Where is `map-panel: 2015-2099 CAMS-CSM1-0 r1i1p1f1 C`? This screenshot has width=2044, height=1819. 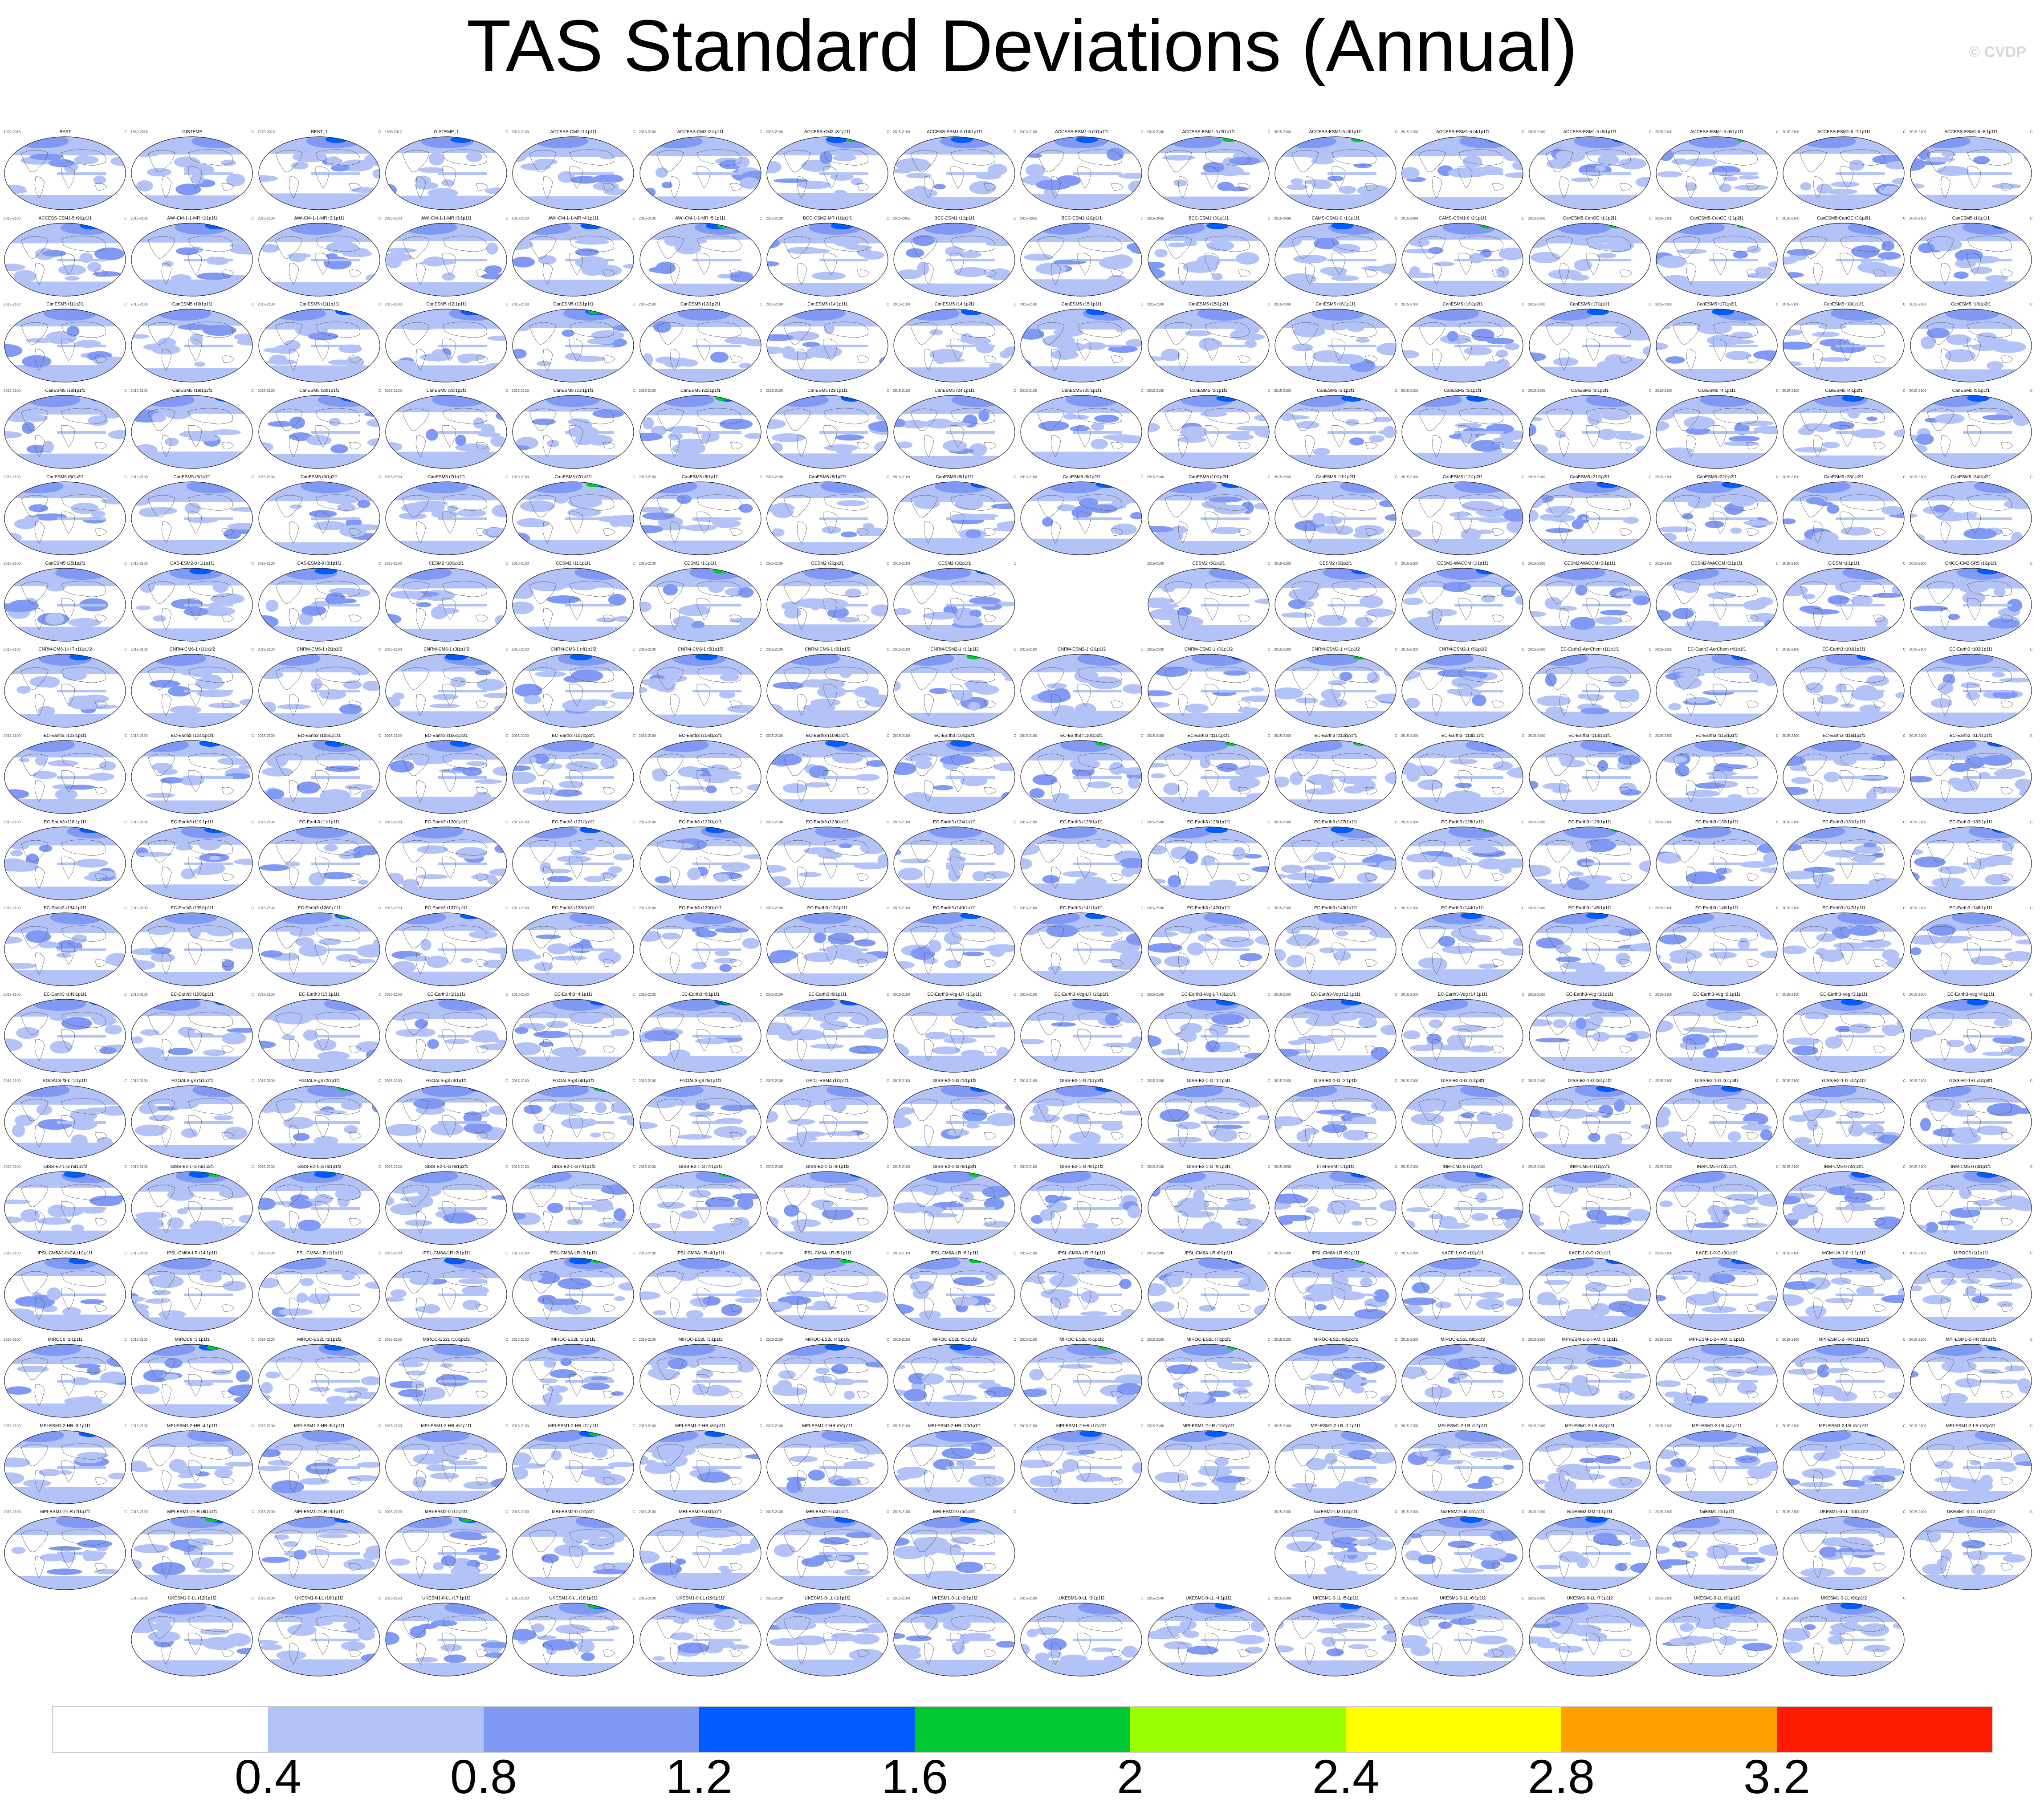 map-panel: 2015-2099 CAMS-CSM1-0 r1i1p1f1 C is located at coordinates (1335, 257).